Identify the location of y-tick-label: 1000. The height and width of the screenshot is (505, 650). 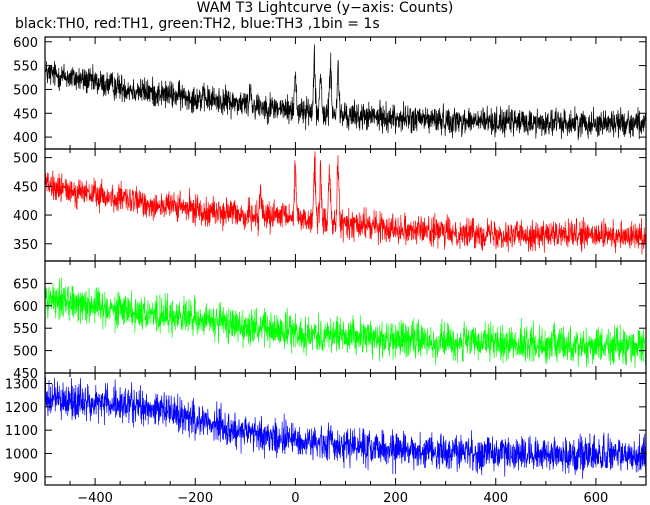
(21, 455).